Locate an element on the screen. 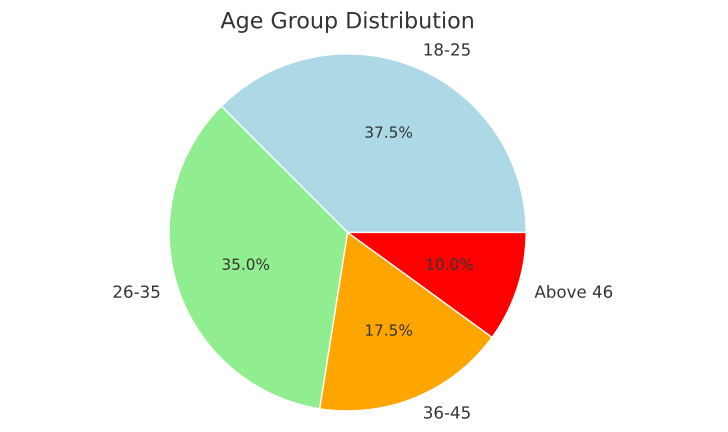  data-label: 35.0% is located at coordinates (246, 264).